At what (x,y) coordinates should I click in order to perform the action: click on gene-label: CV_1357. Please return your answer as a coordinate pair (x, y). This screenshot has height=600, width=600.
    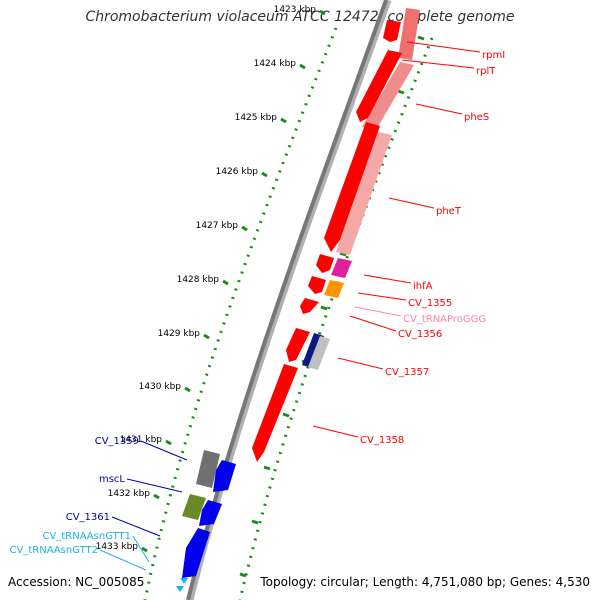
    Looking at the image, I should click on (407, 372).